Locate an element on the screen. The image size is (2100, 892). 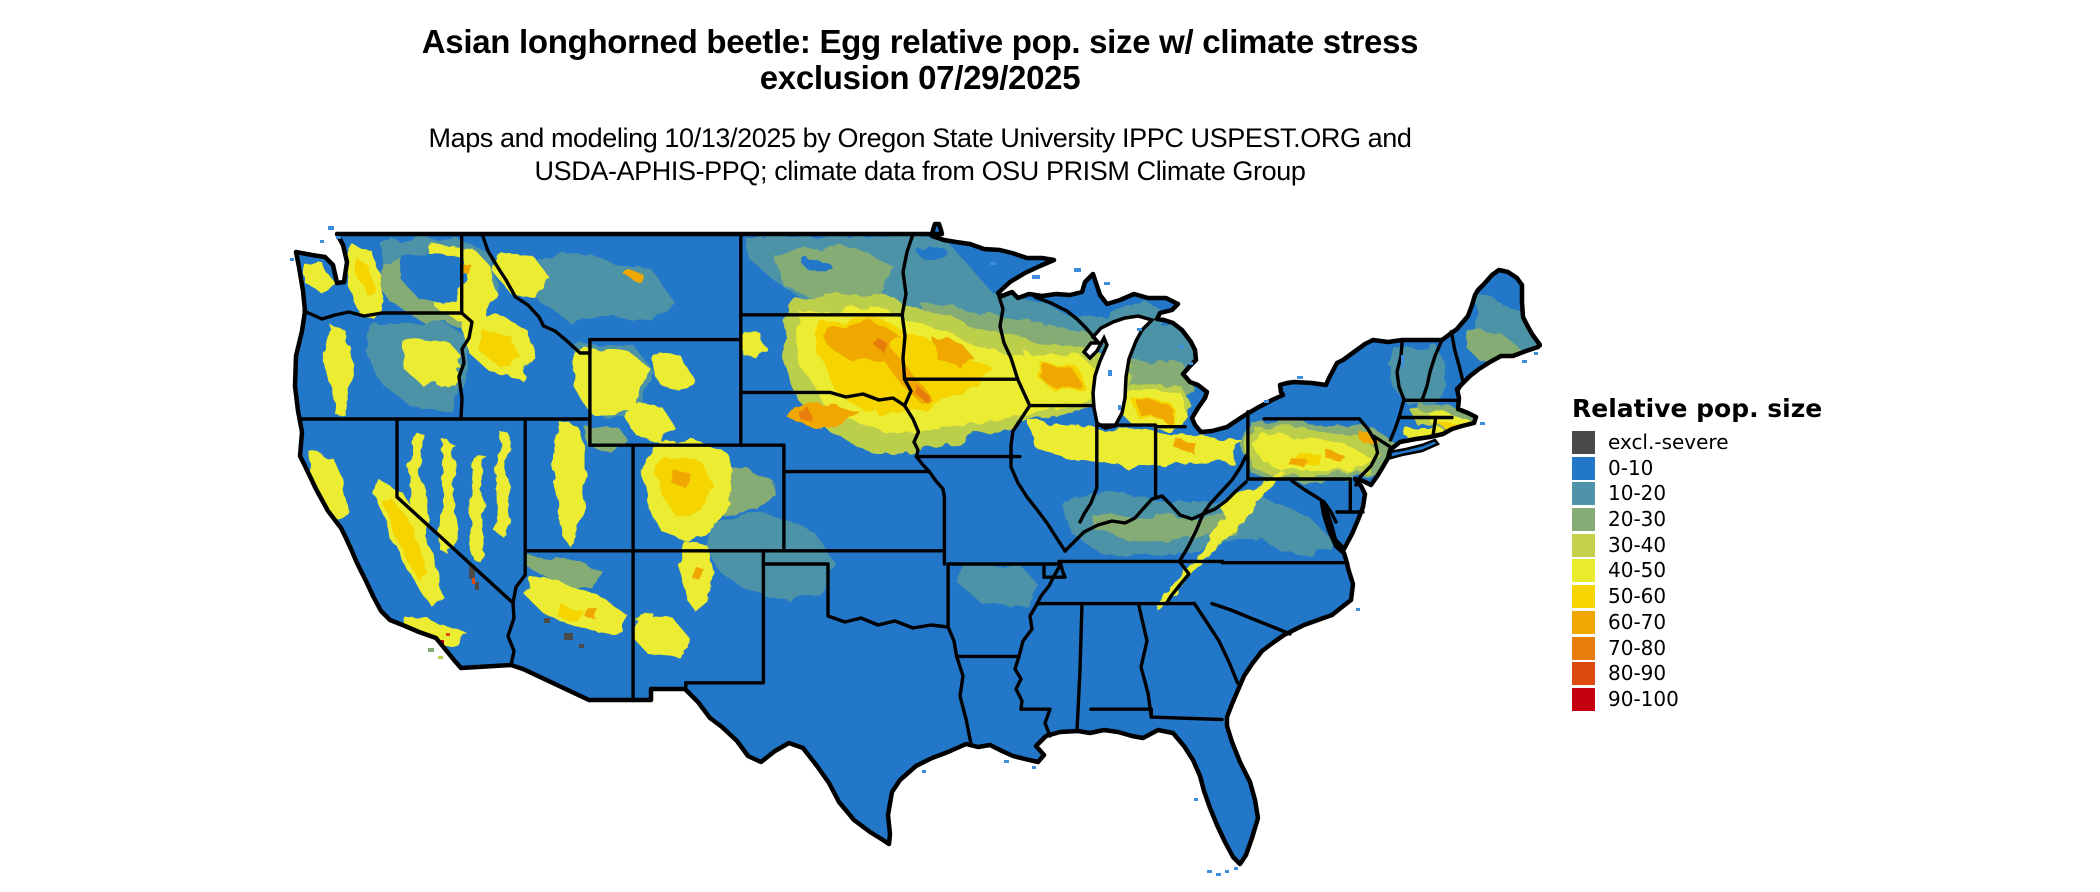
legend-row: excl.-severe is located at coordinates (1697, 442).